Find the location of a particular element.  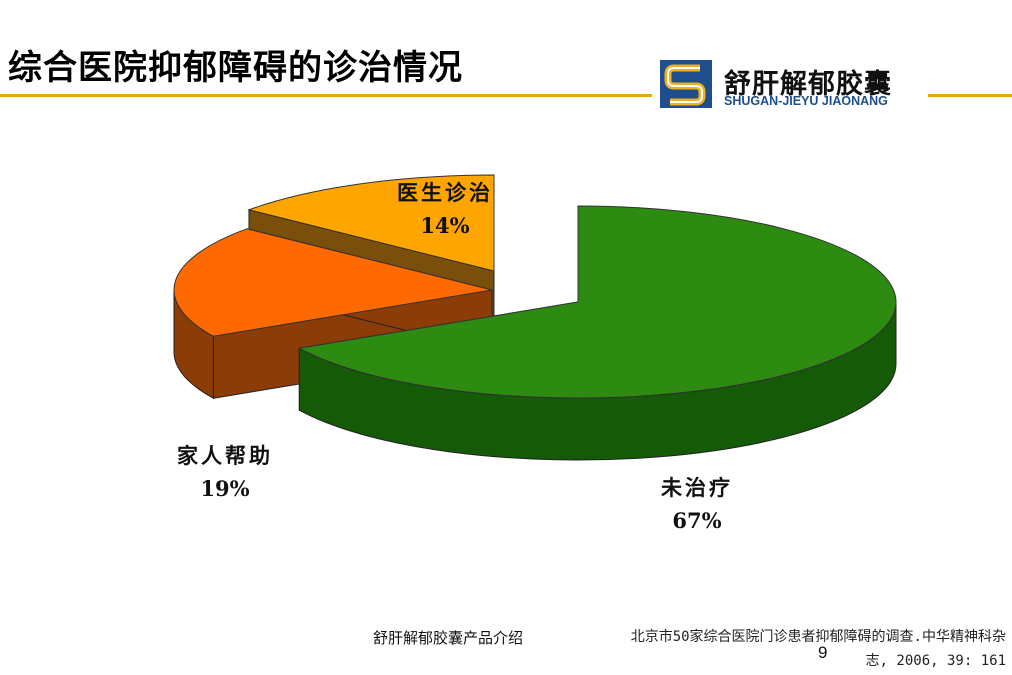

logo-english-name: SHUGAN-JIEYU JIAONANG is located at coordinates (806, 101).